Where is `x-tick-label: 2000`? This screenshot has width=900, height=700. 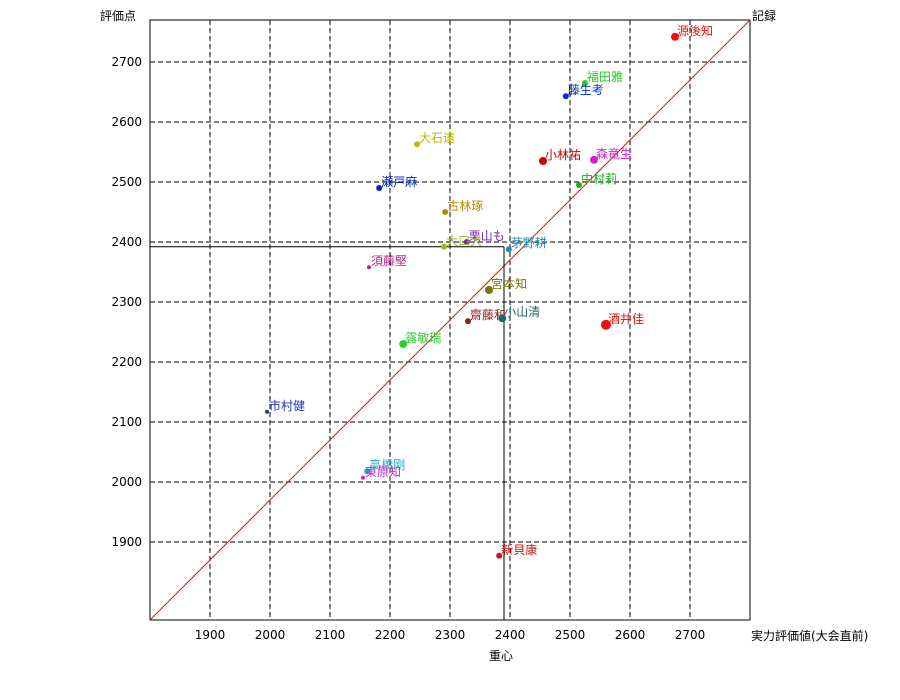 x-tick-label: 2000 is located at coordinates (270, 635).